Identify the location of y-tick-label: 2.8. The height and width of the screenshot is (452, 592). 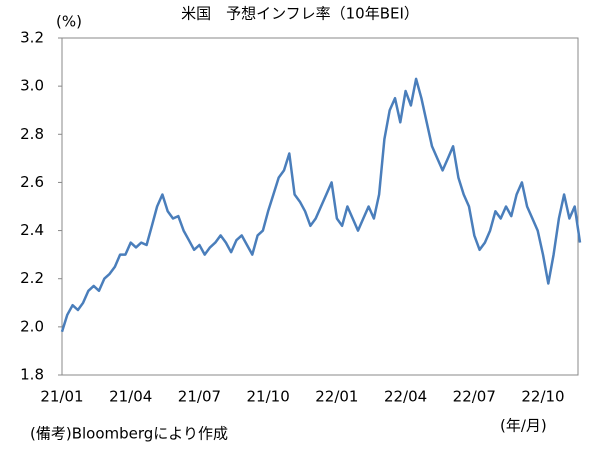
(32, 134).